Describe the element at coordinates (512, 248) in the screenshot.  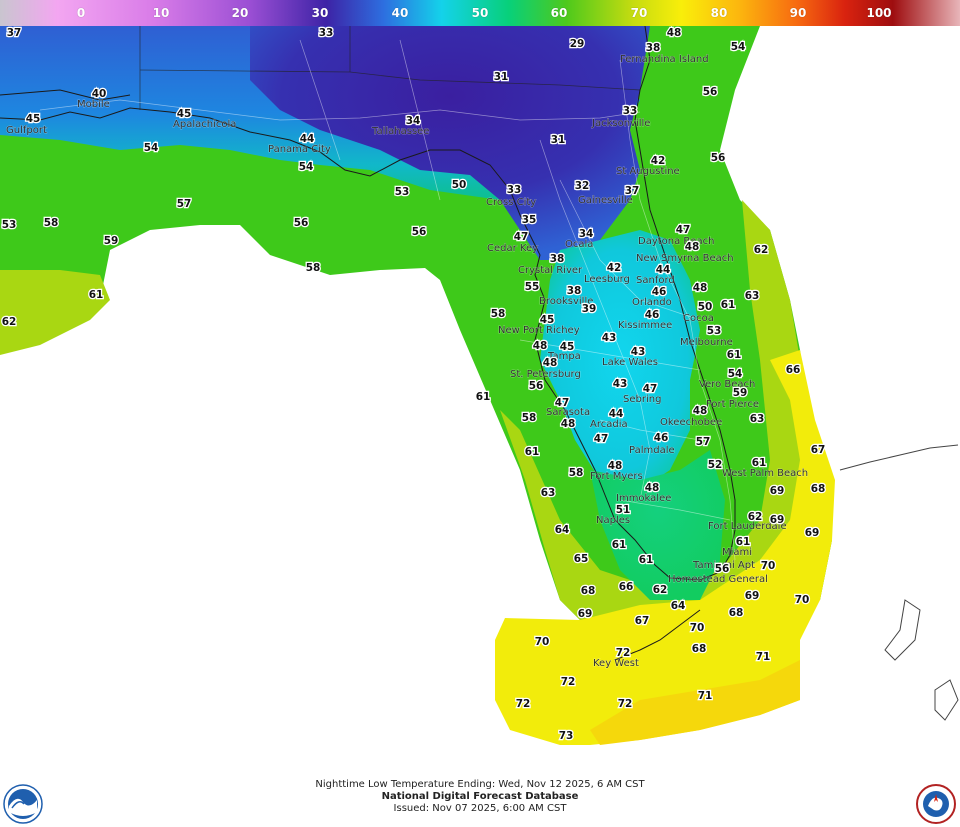
I see `city-cedar-key: Cedar Key` at that location.